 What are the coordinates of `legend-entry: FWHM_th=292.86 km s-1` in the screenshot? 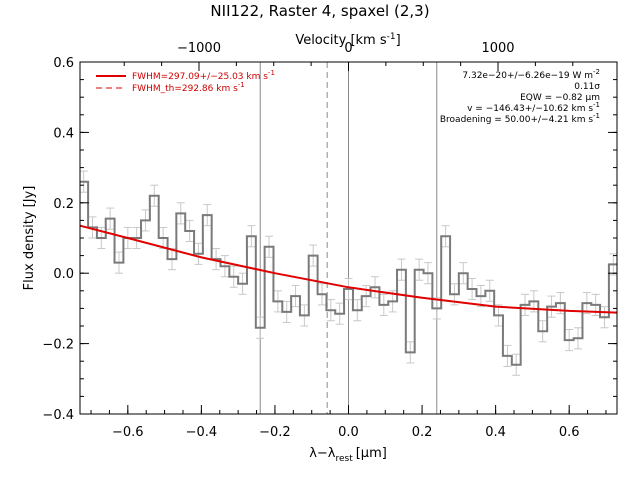 It's located at (188, 87).